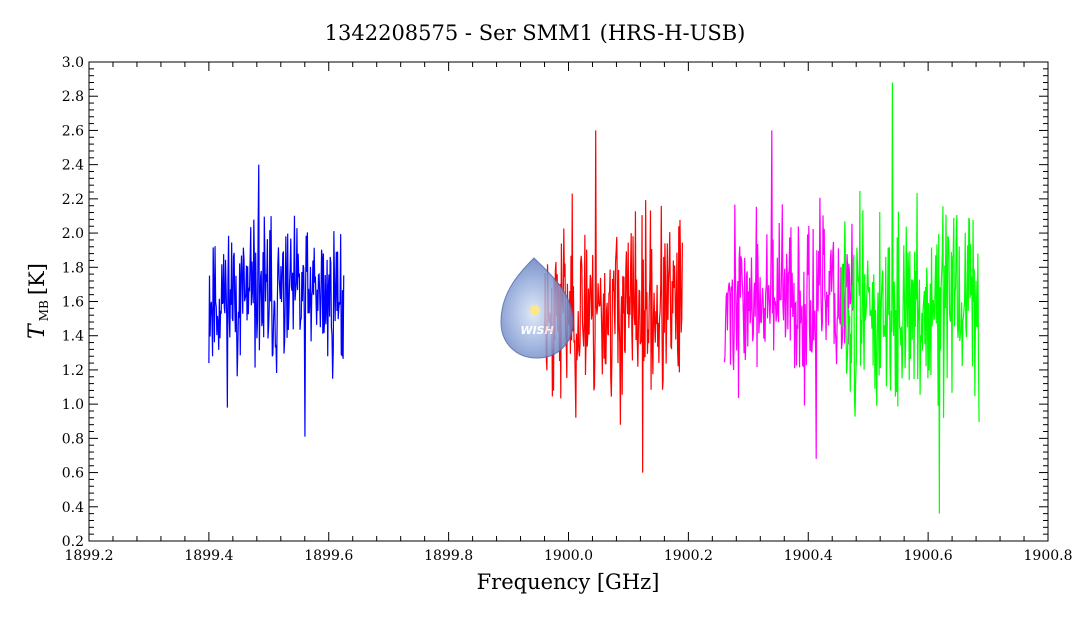 This screenshot has height=618, width=1072. Describe the element at coordinates (808, 556) in the screenshot. I see `x-tick-label: 1900.4` at that location.